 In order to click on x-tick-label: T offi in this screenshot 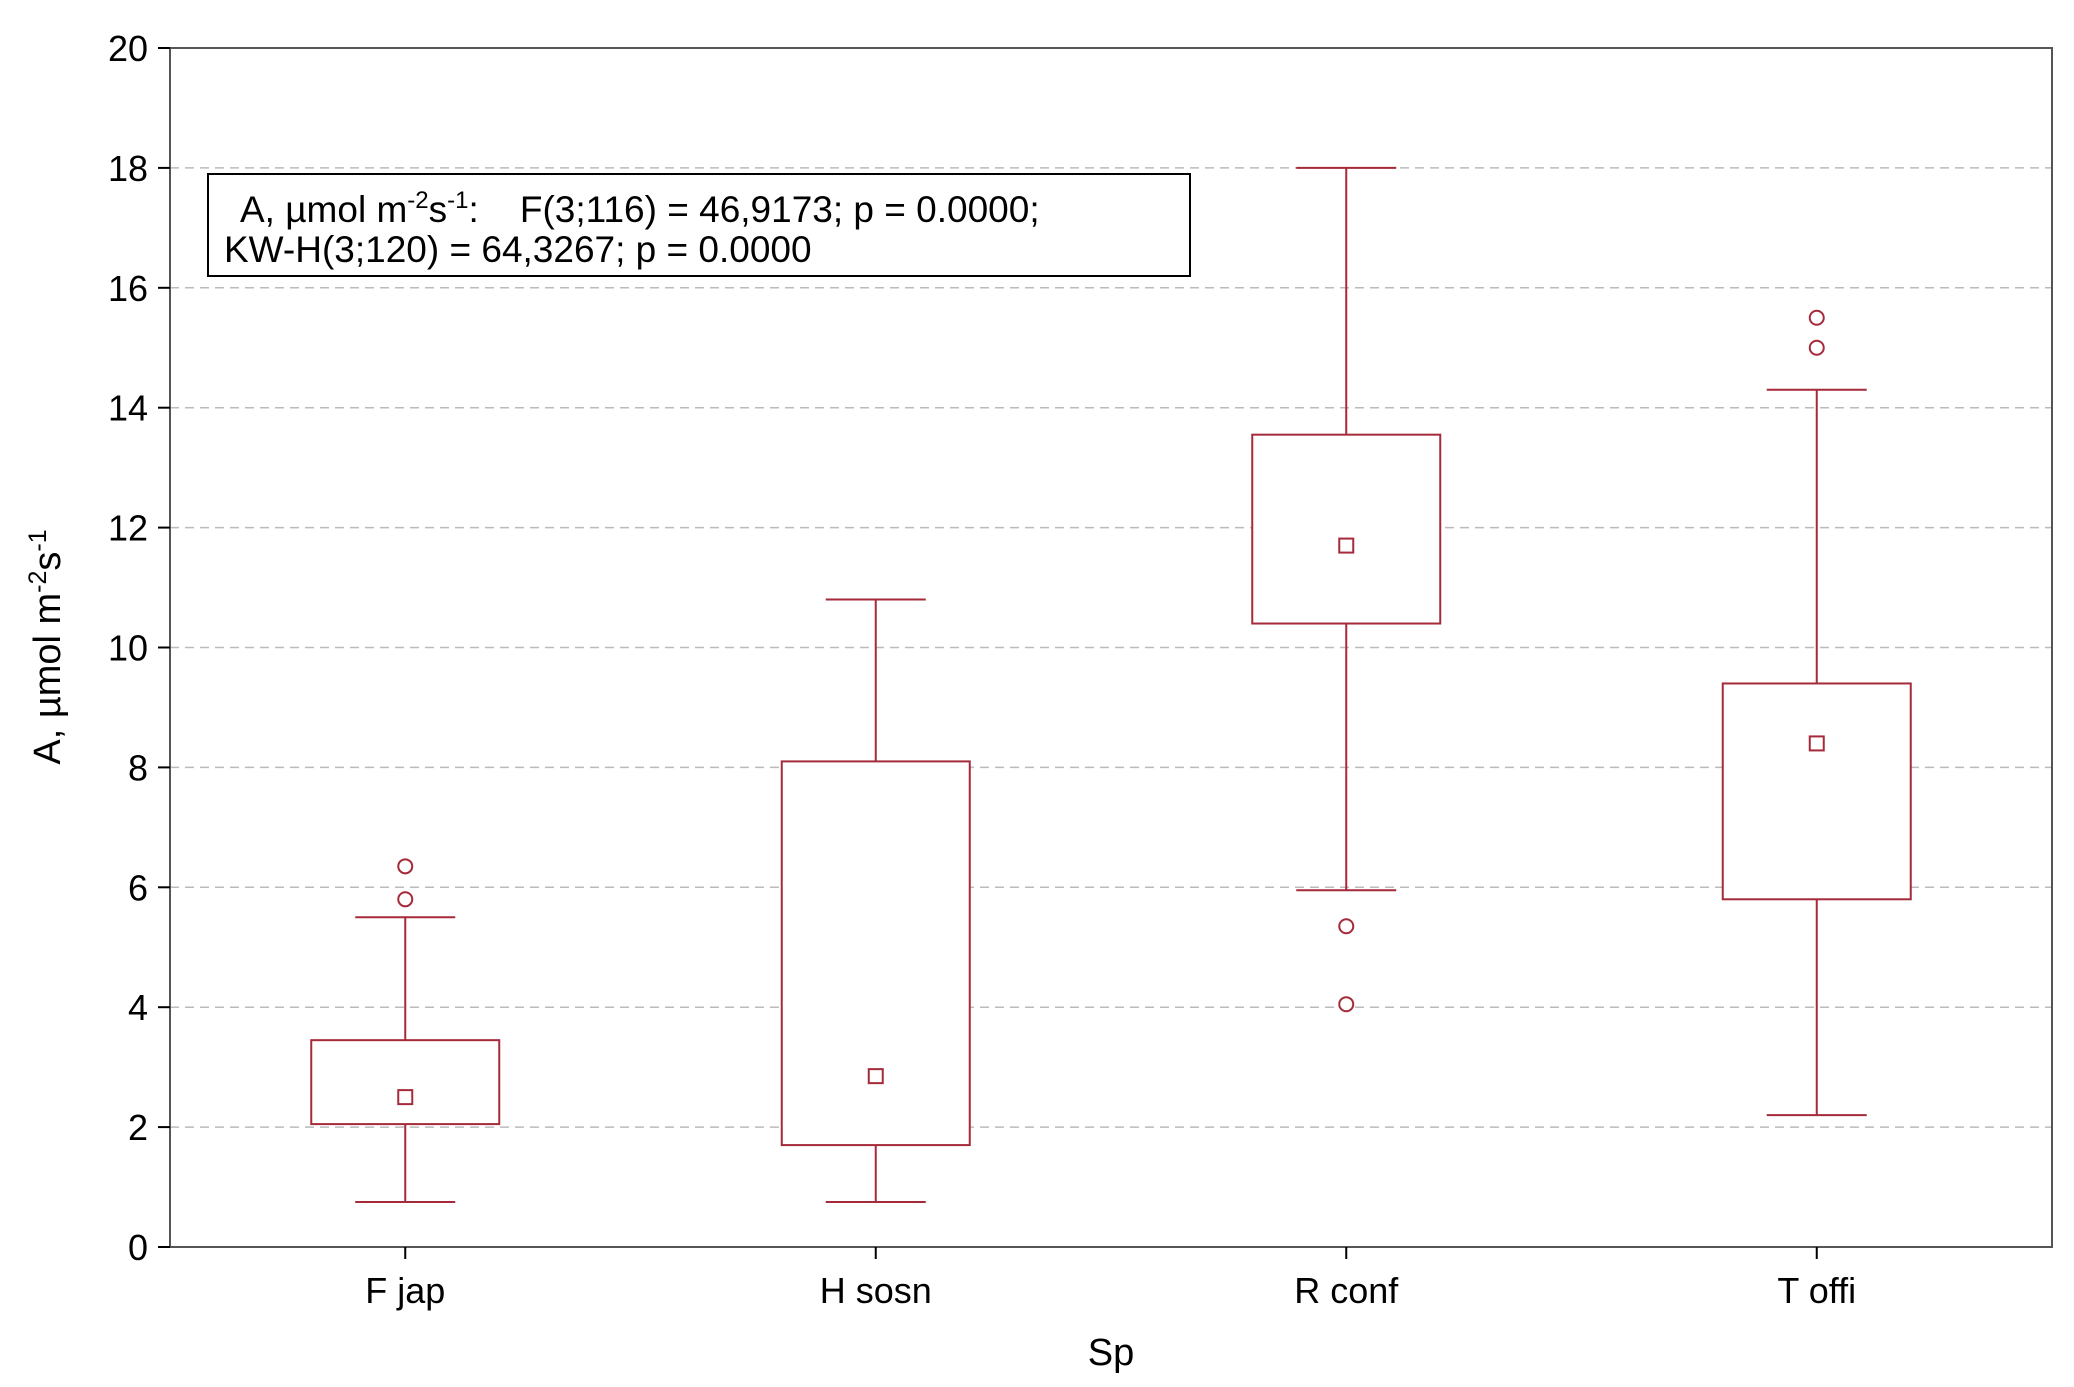, I will do `click(1816, 1290)`.